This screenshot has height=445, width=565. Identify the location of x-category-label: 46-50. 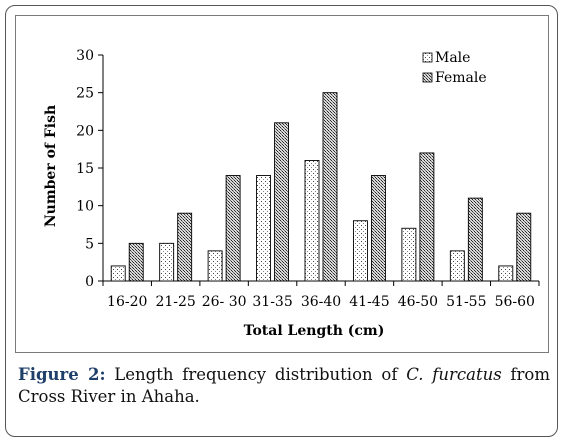
(418, 302).